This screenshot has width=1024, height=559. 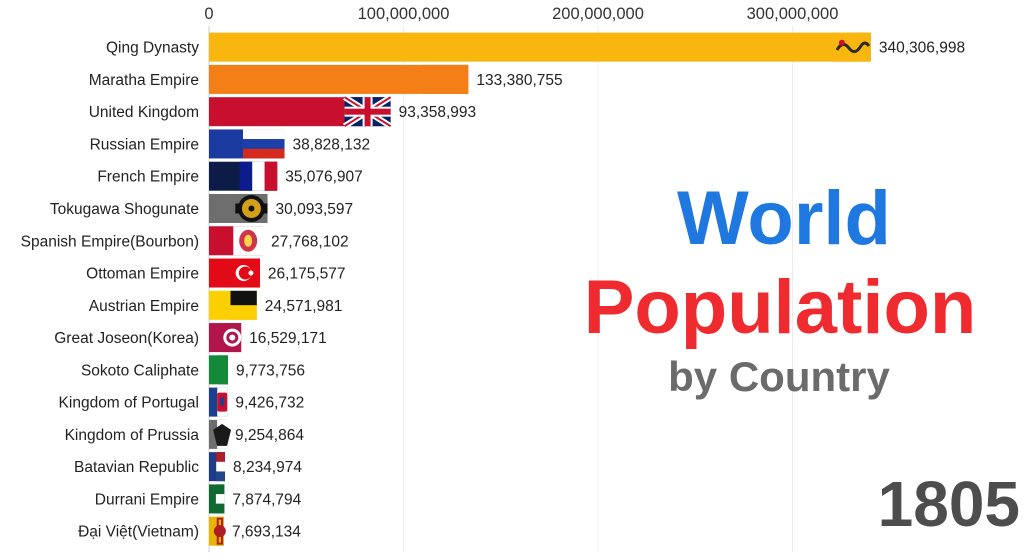 What do you see at coordinates (948, 504) in the screenshot?
I see `year-label: 1805` at bounding box center [948, 504].